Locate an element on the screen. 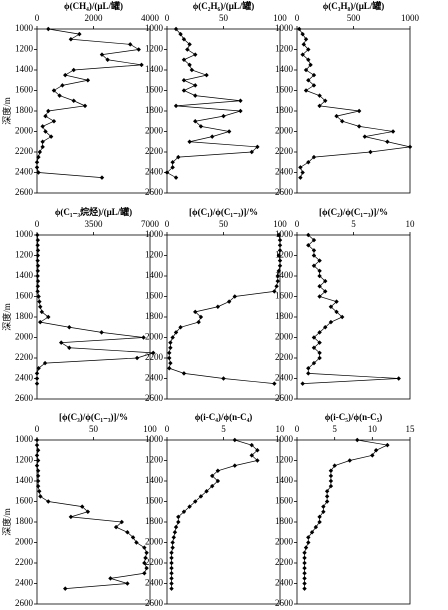 This screenshot has height=610, width=448. x-tick-label: 15 is located at coordinates (411, 429).